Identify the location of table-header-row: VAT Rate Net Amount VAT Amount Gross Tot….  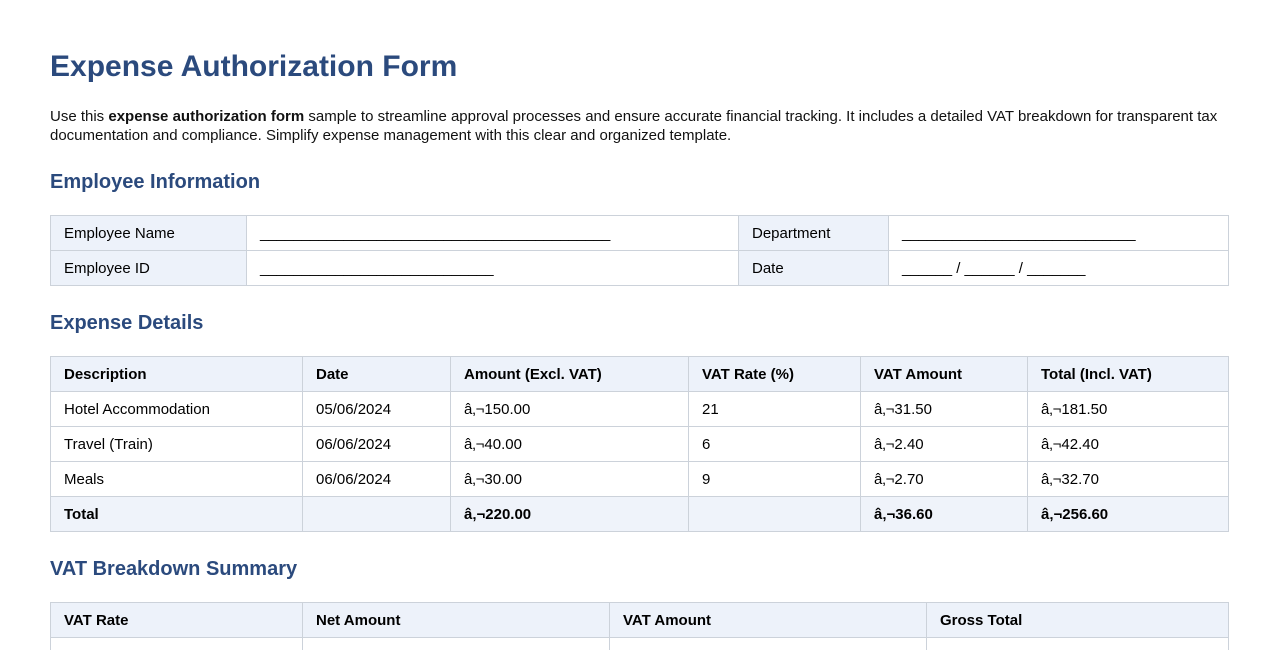
(639, 620).